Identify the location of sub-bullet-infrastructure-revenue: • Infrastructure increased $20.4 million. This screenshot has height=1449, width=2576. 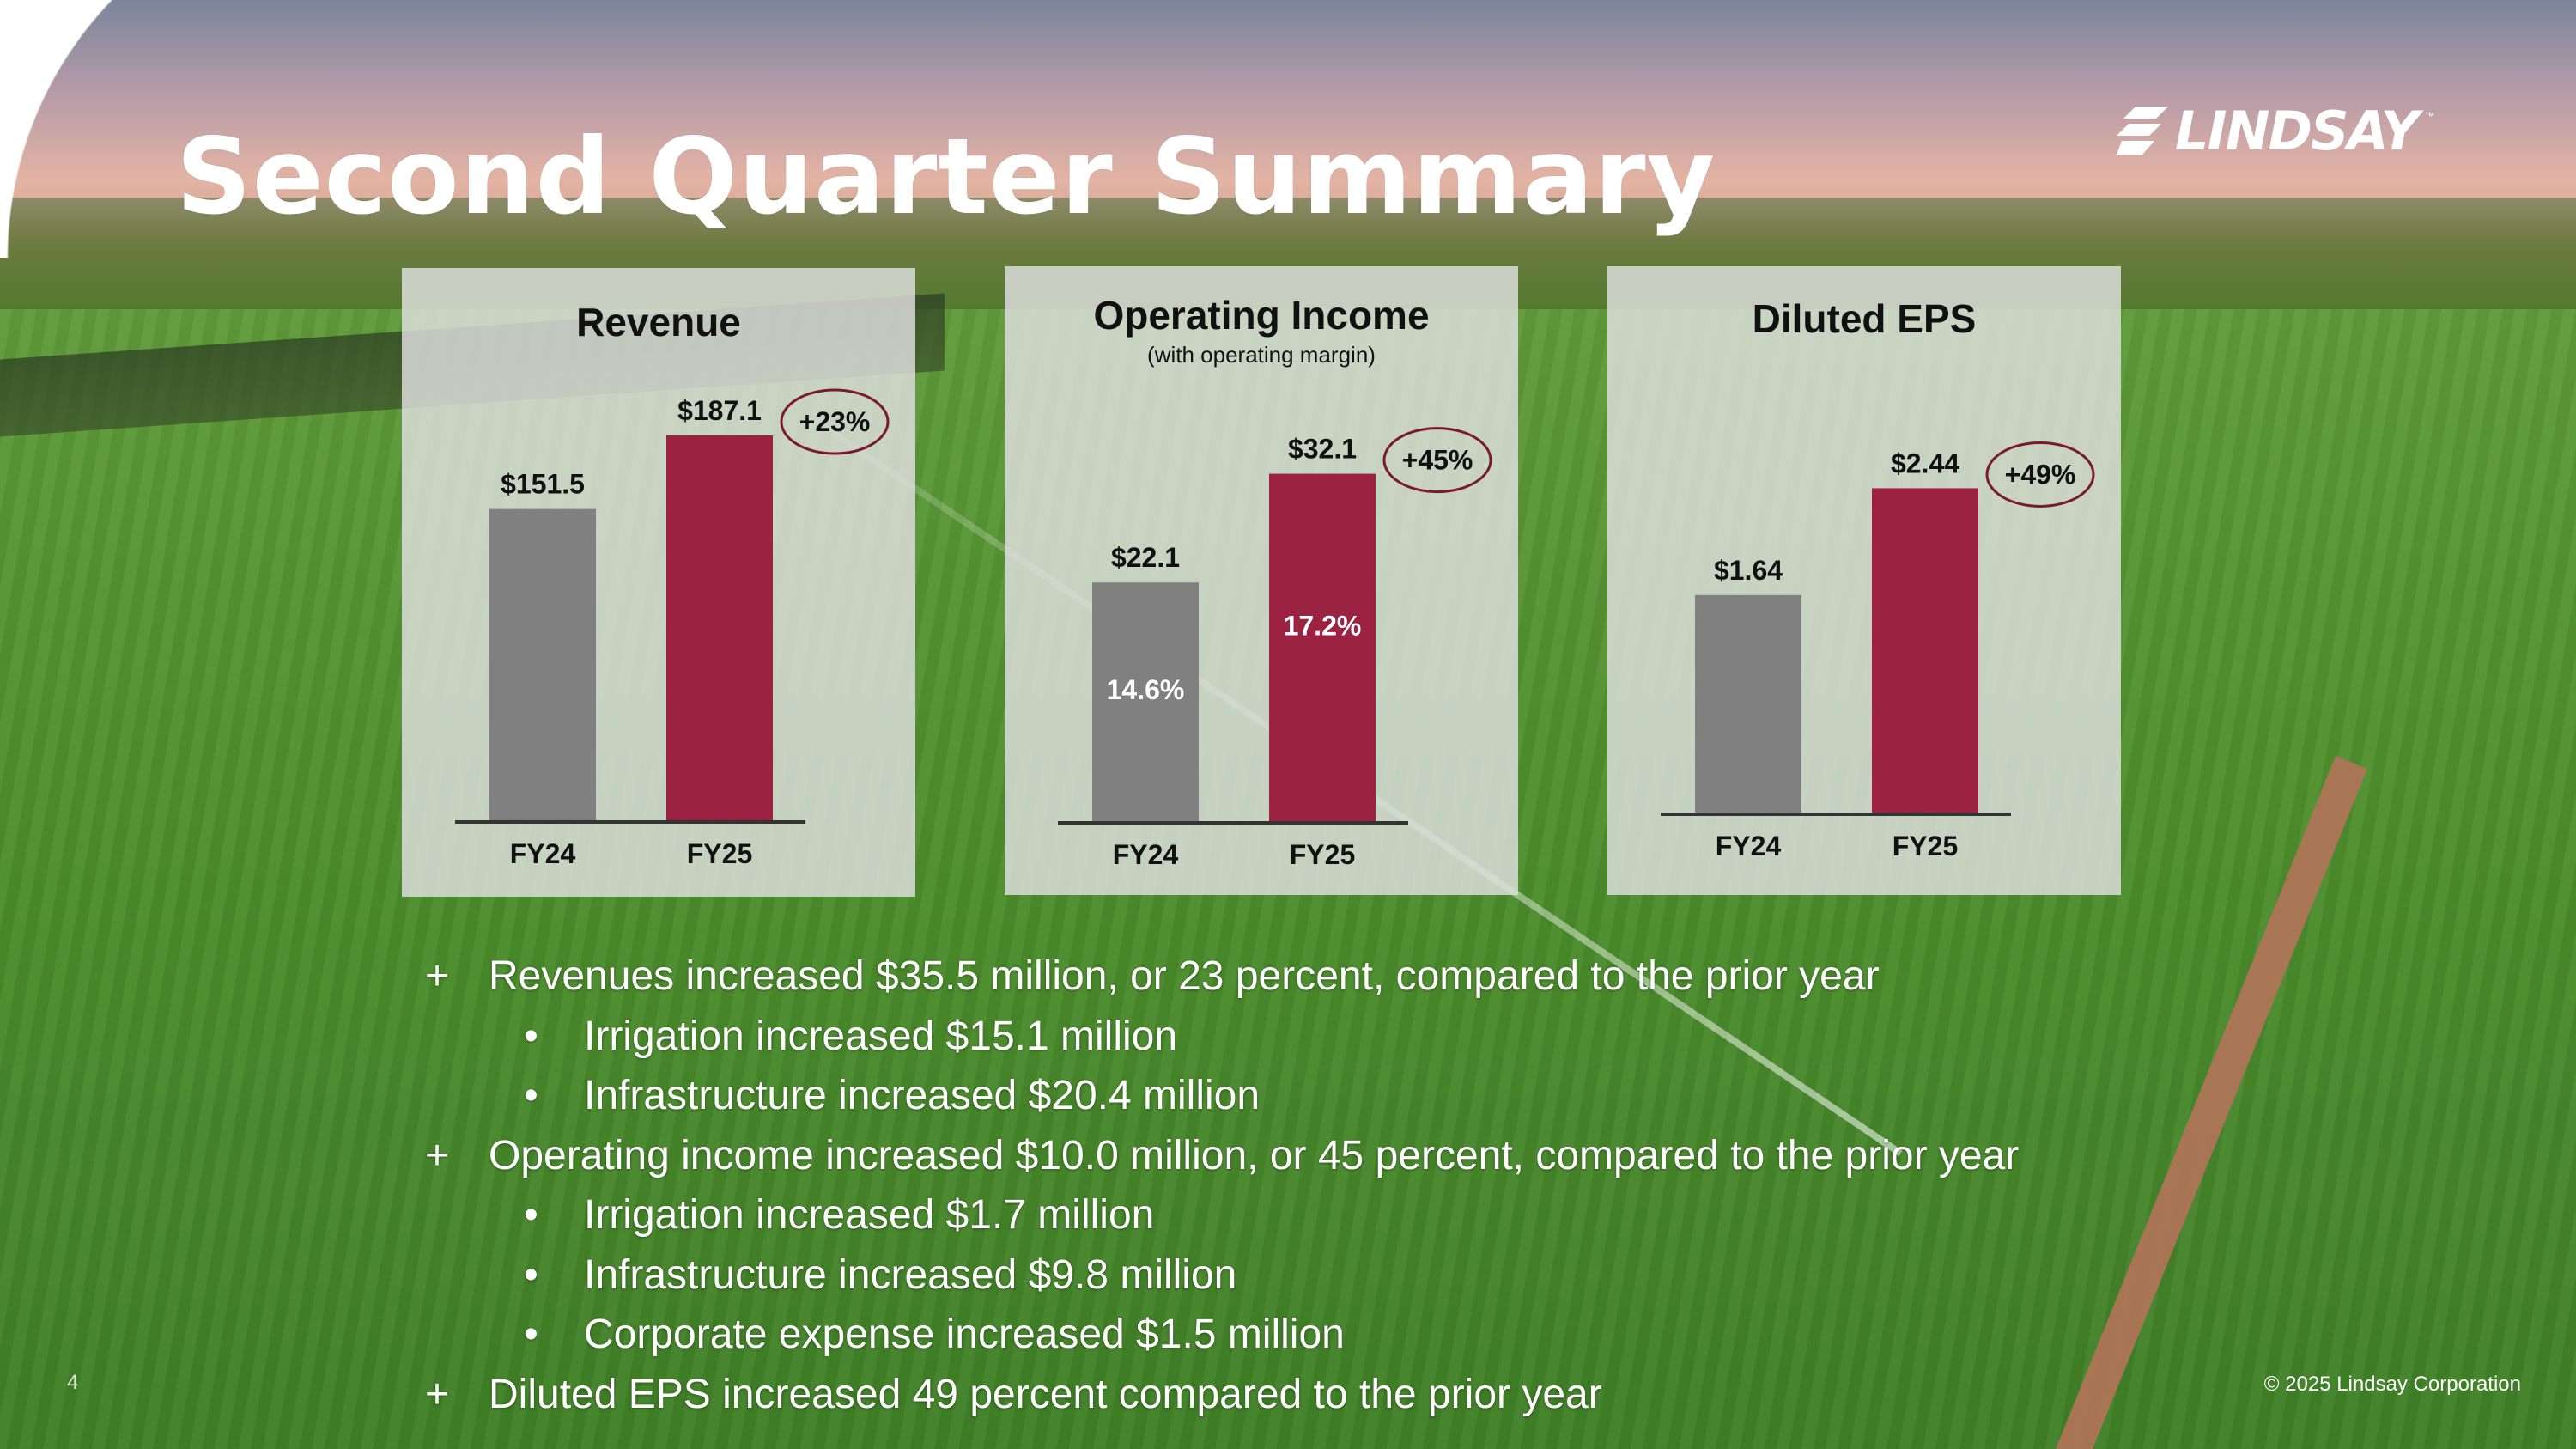
(1283, 1096).